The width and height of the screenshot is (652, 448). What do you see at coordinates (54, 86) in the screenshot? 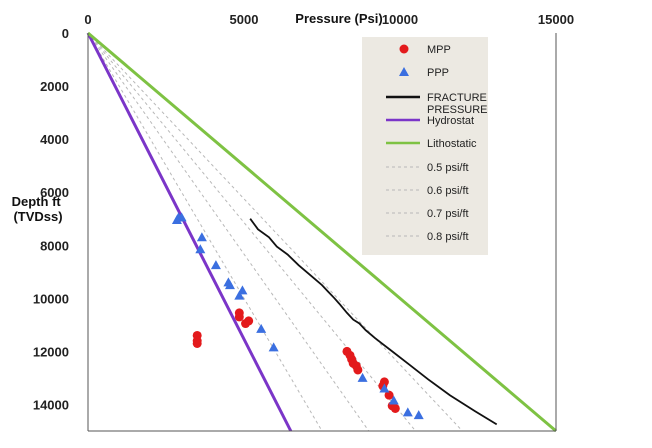
I see `y-tick-label: 2000` at bounding box center [54, 86].